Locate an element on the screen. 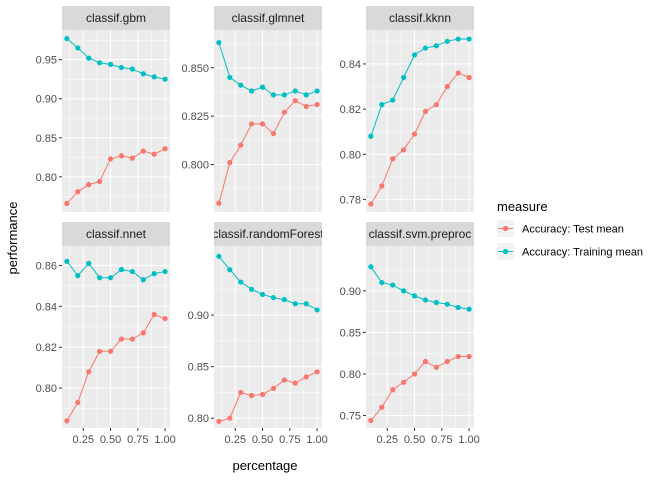 This screenshot has width=672, height=480. panel-classif-gbm: classif.gbm 0.80 0.85 0.90 0.95 is located at coordinates (103, 109).